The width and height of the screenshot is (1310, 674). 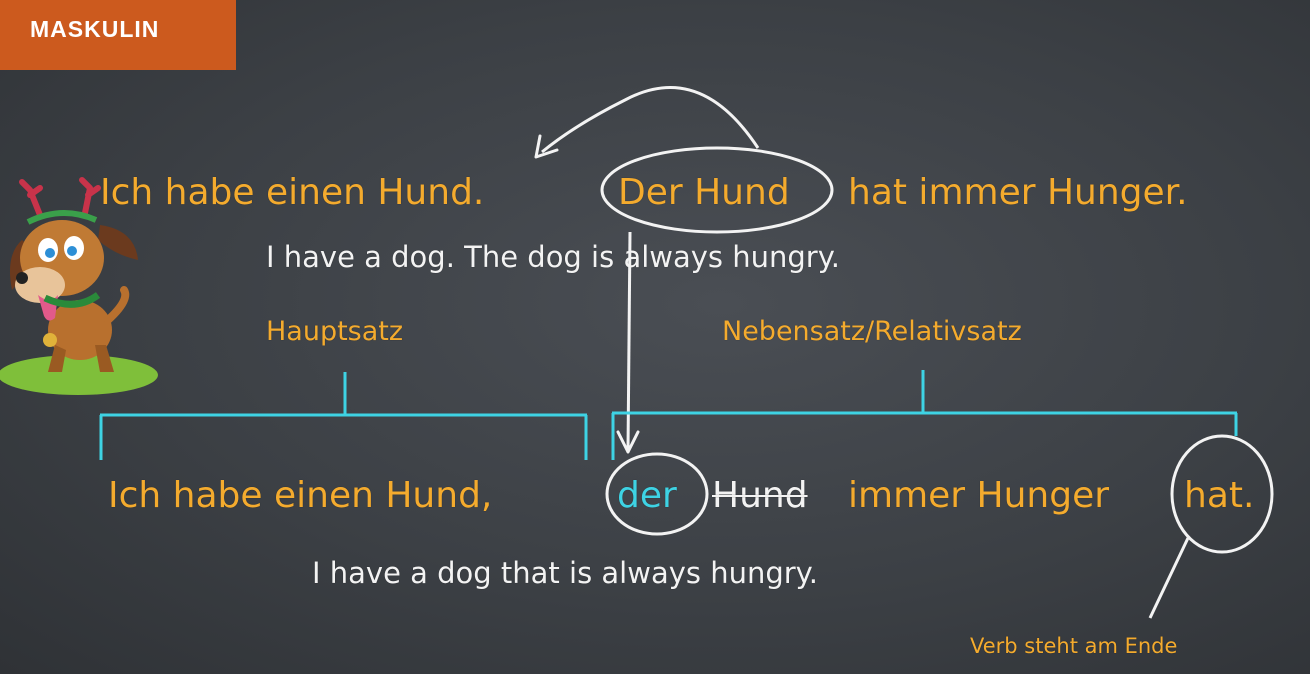 I want to click on sentence-1-german-circled: Der Hund, so click(x=704, y=192).